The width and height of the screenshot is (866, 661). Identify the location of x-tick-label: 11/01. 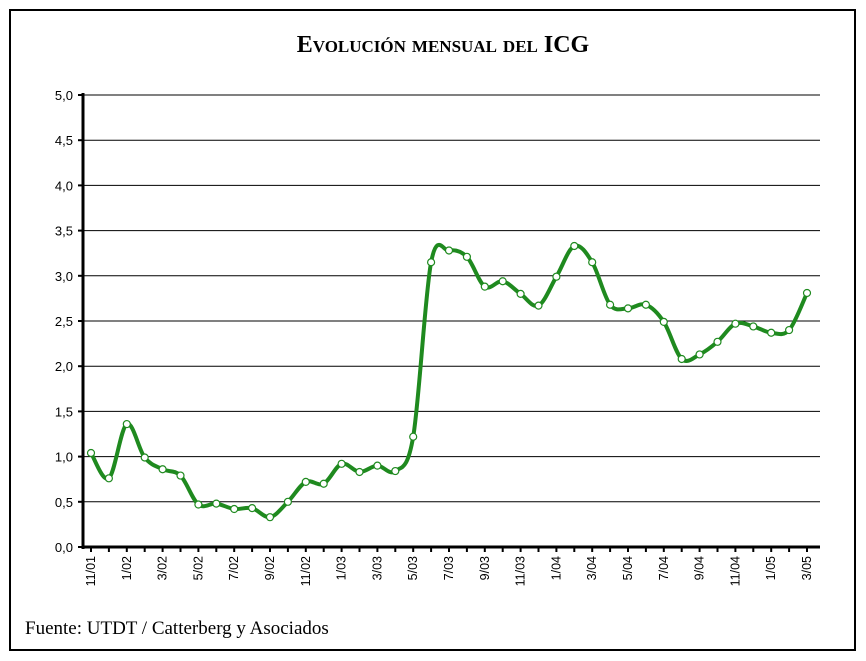
(91, 571).